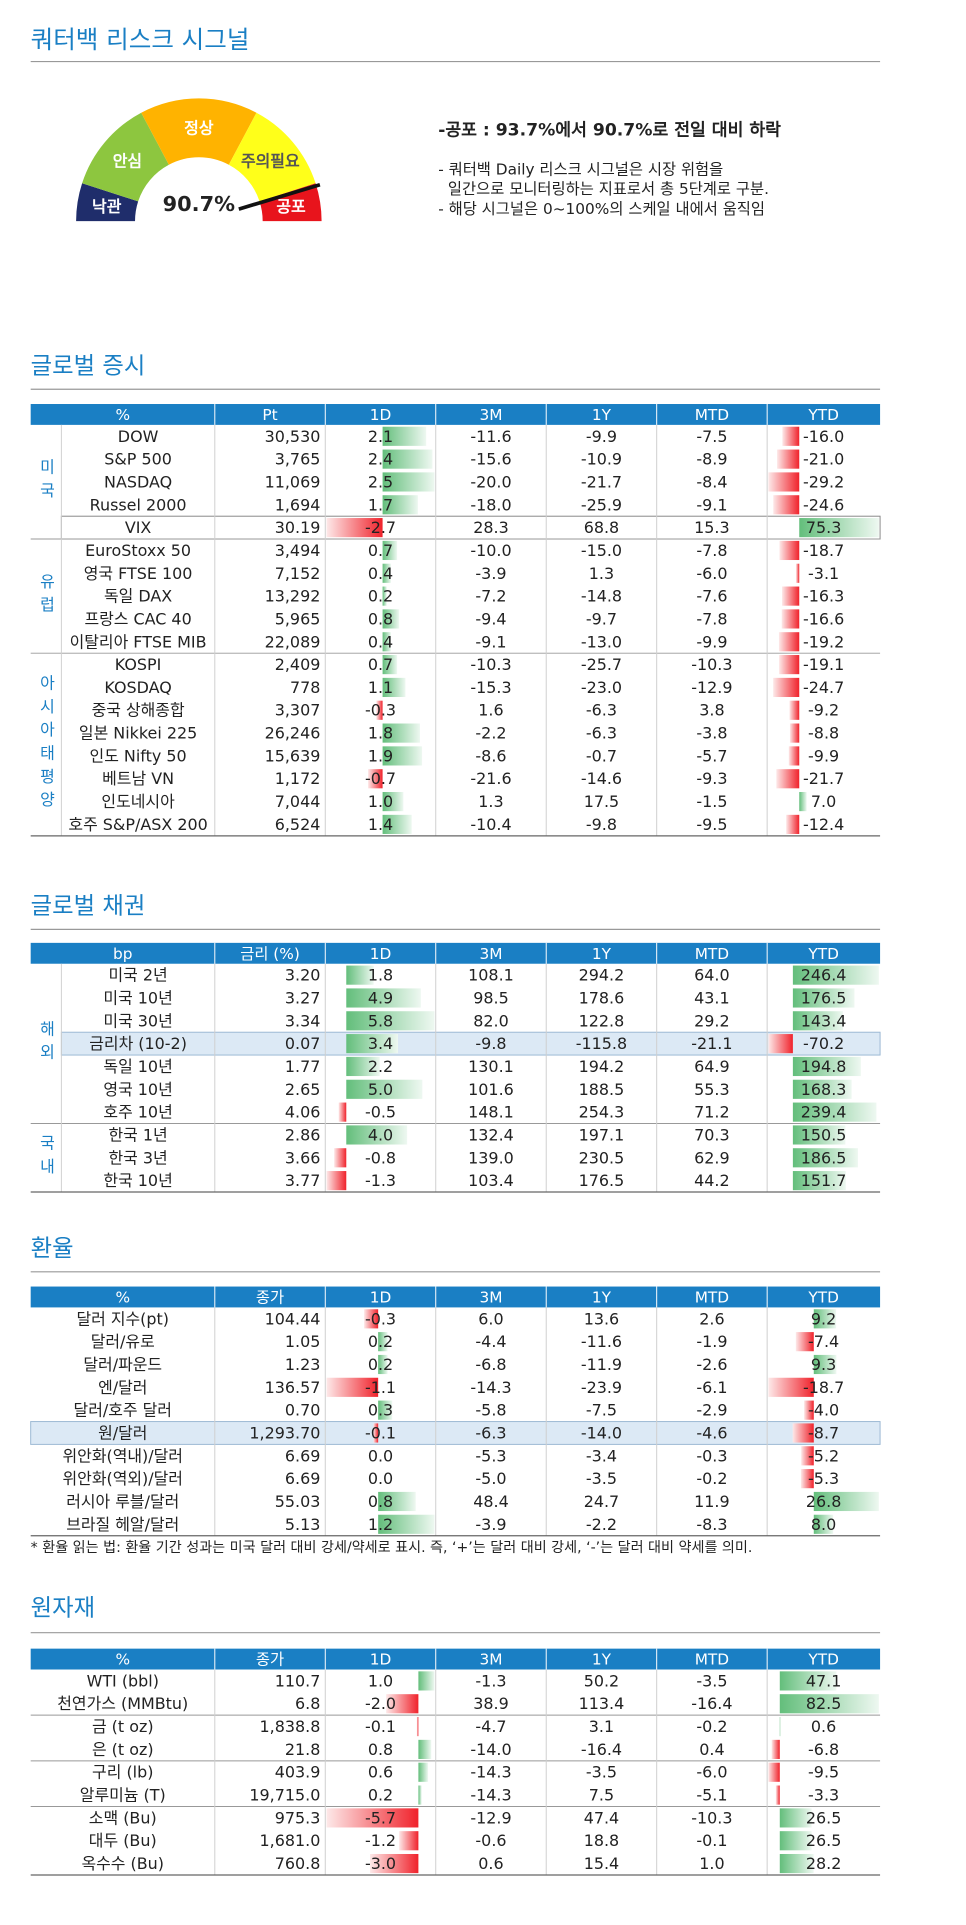 The height and width of the screenshot is (1925, 966). I want to click on cell: 3.66, so click(302, 1157).